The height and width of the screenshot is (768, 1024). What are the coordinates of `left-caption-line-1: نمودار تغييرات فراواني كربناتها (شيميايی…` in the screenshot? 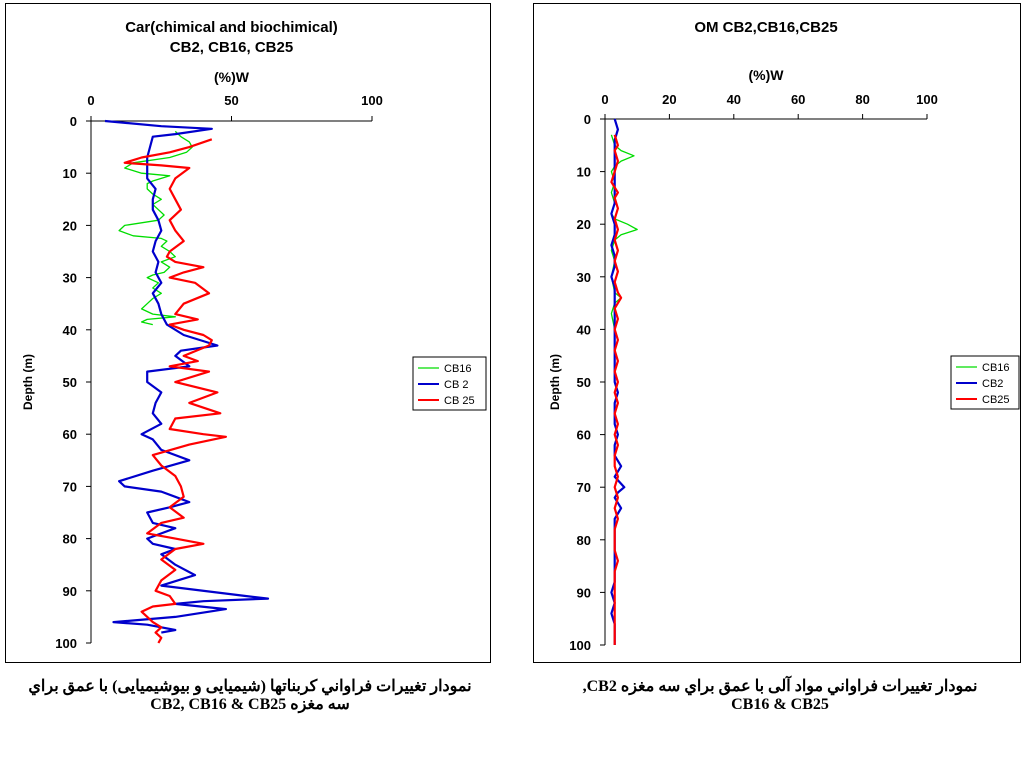 It's located at (250, 686).